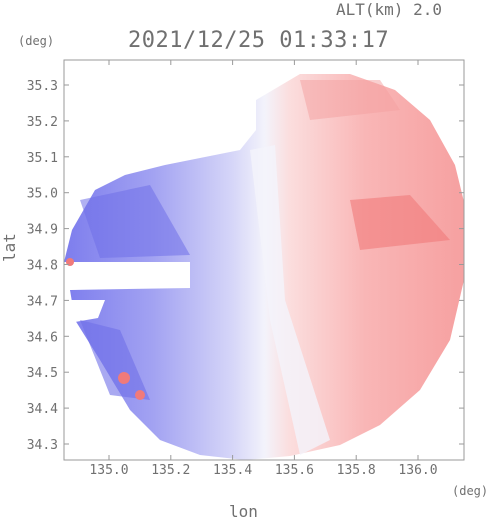 The image size is (491, 521). Describe the element at coordinates (232, 470) in the screenshot. I see `x-tick-label: 135.4` at that location.